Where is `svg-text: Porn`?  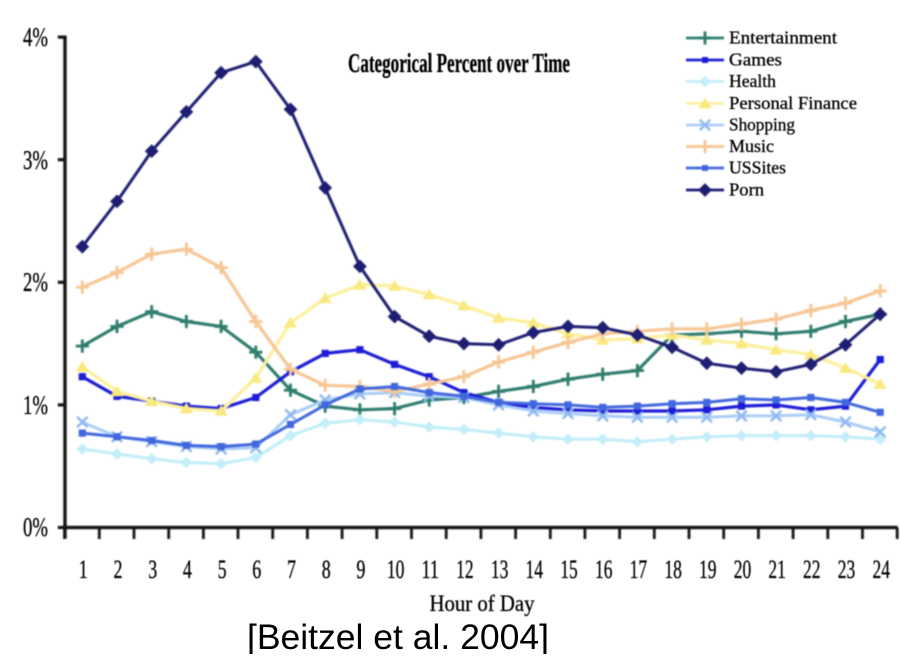 svg-text: Porn is located at coordinates (746, 190).